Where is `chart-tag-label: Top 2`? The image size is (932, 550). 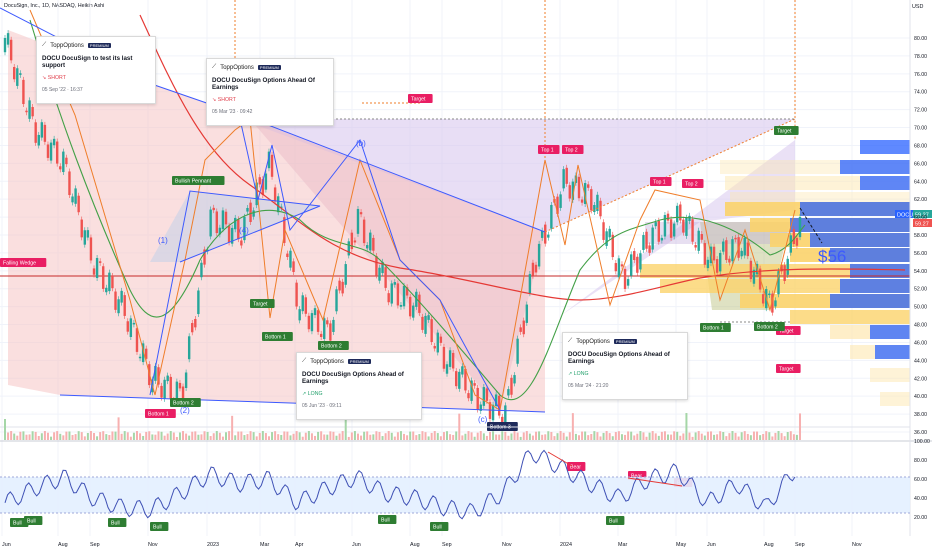
chart-tag-label: Top 2 is located at coordinates (571, 151).